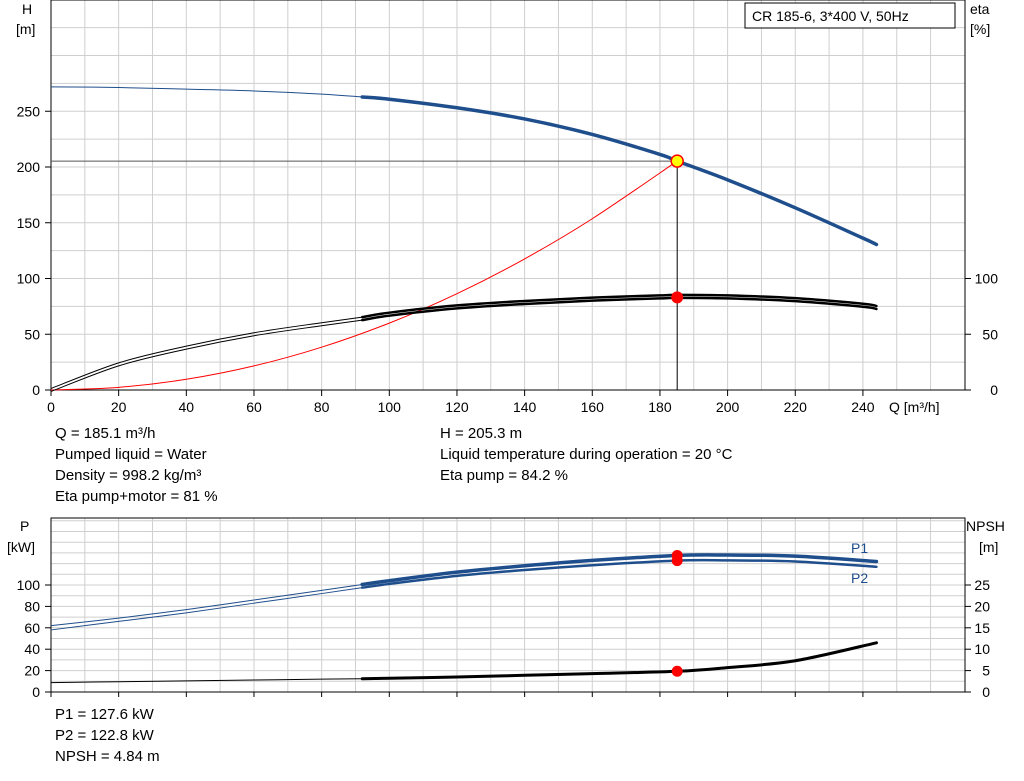 This screenshot has width=1024, height=781. I want to click on x-tick-label: 100, so click(390, 407).